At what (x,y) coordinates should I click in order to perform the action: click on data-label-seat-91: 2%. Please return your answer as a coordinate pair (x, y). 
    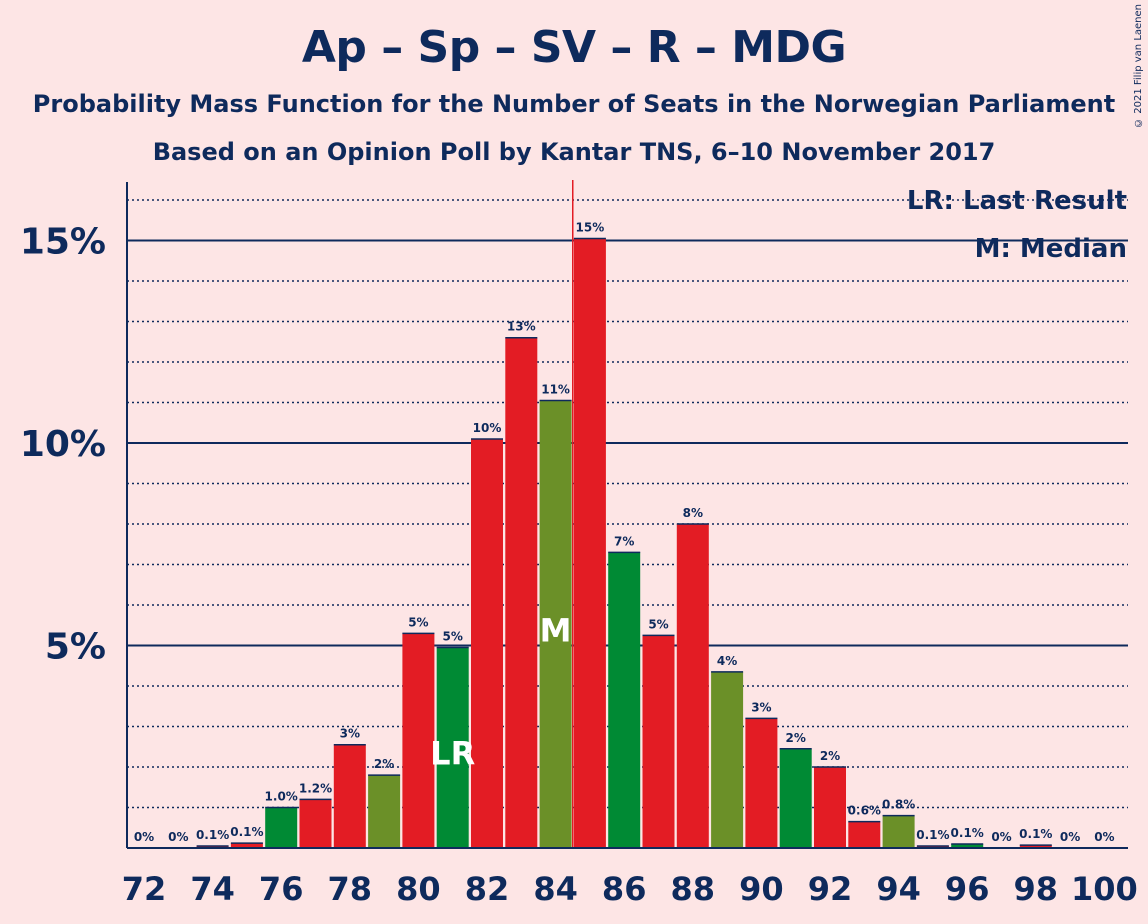
    Looking at the image, I should click on (796, 738).